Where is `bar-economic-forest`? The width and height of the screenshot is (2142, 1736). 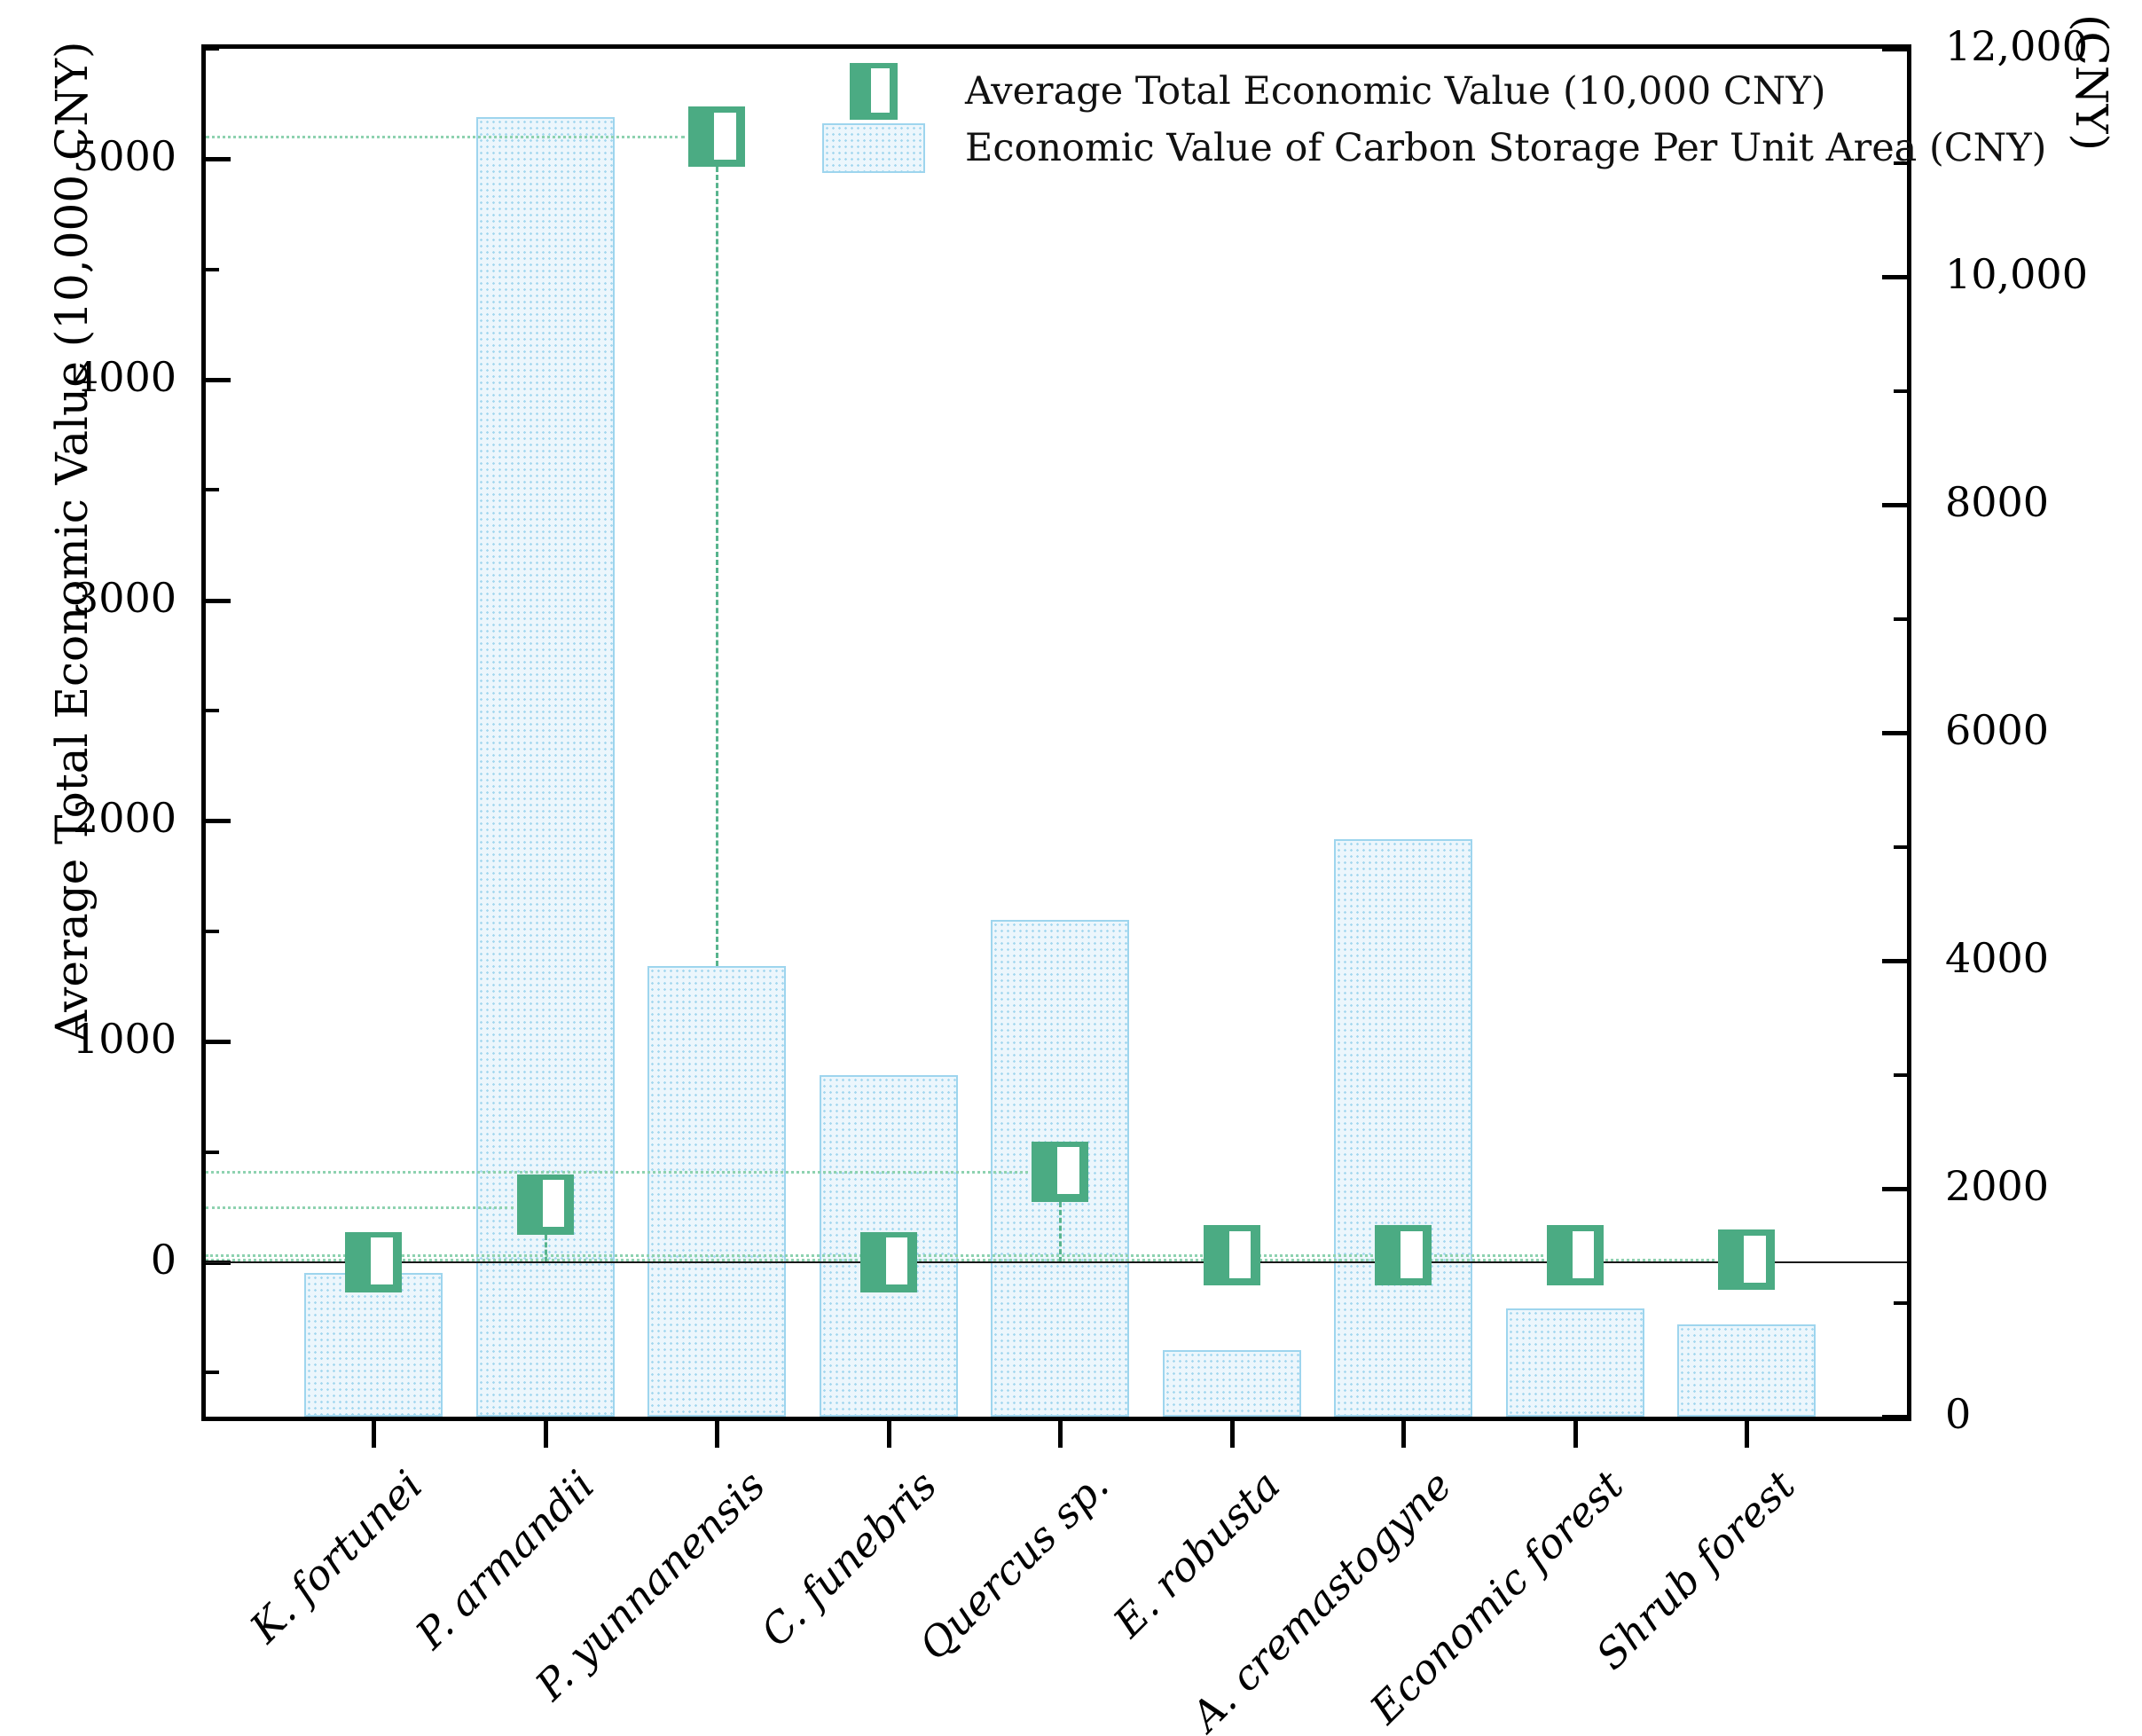 bar-economic-forest is located at coordinates (1574, 1362).